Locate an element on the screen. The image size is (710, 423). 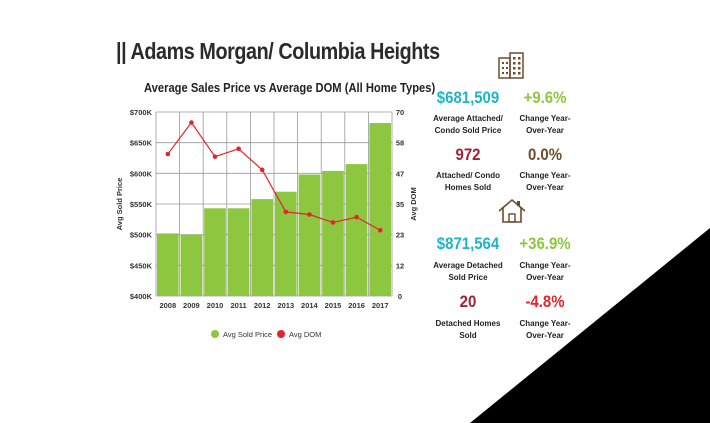
detached-sold-value: 20 is located at coordinates (468, 301).